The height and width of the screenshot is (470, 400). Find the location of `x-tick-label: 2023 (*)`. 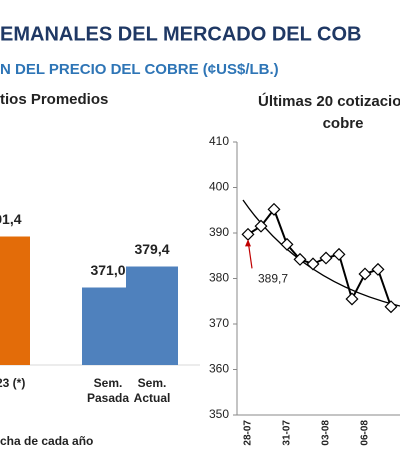

x-tick-label: 2023 (*) is located at coordinates (13, 383).